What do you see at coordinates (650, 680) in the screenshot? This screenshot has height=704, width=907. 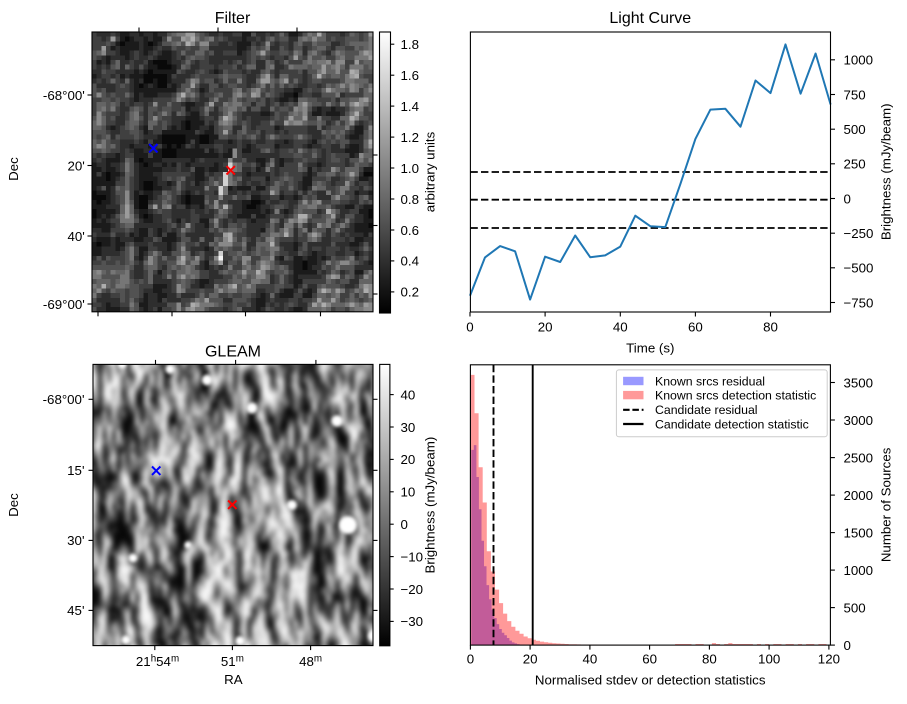 I see `svg-text:Normalised stdev or detection: Normalised stdev or detection statistics` at bounding box center [650, 680].